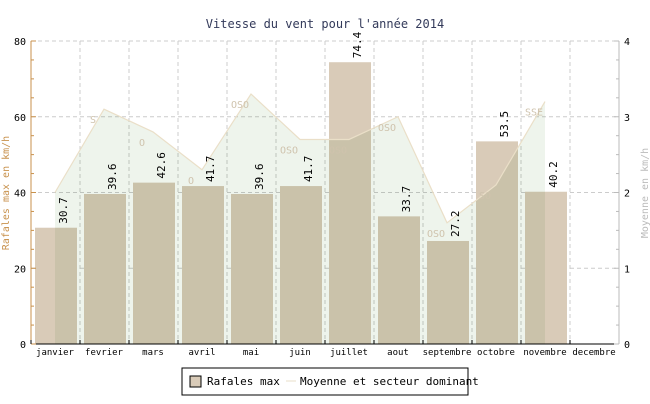 This screenshot has width=650, height=404. Describe the element at coordinates (23, 345) in the screenshot. I see `y-tick-label: 0` at that location.